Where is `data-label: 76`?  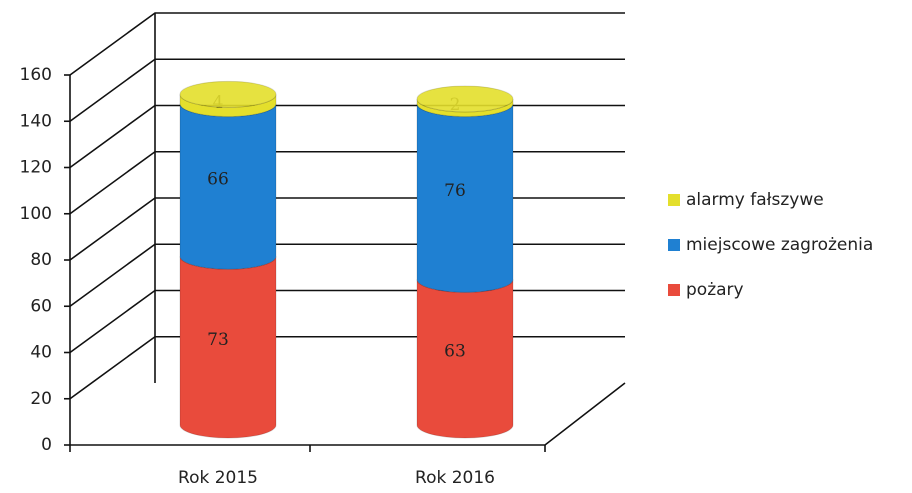 data-label: 76 is located at coordinates (455, 191).